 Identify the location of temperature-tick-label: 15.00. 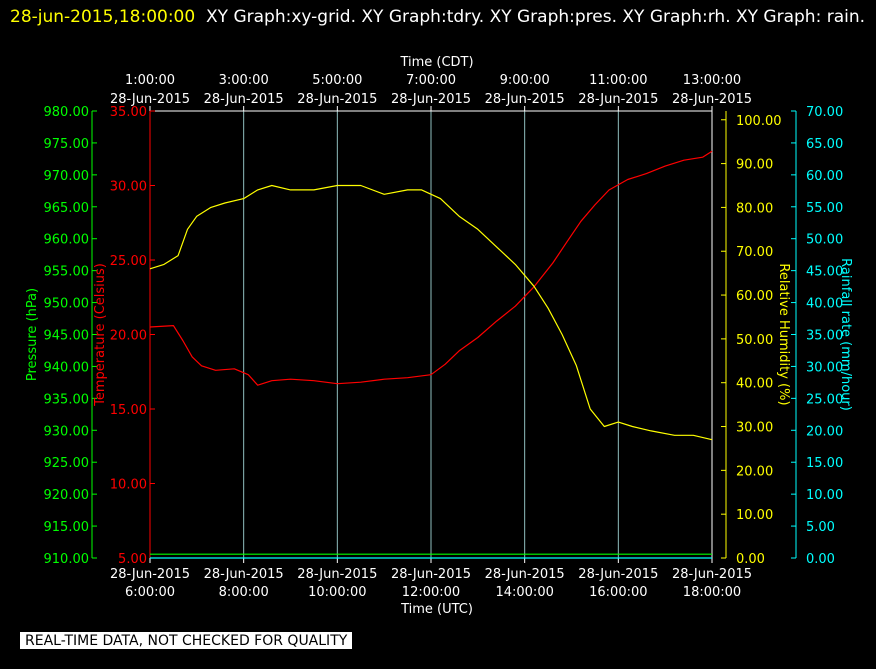
(128, 410).